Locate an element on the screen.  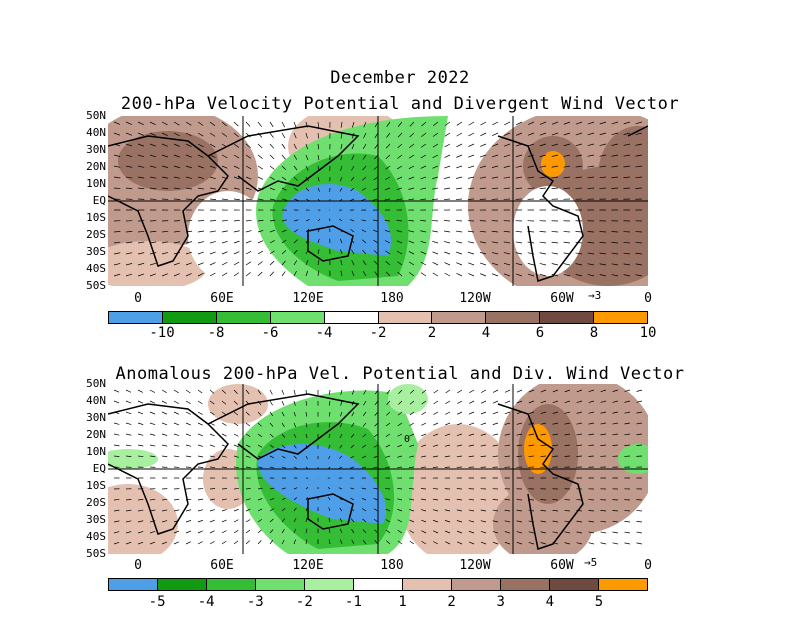
bottom-lon-60w: 60W is located at coordinates (562, 565).